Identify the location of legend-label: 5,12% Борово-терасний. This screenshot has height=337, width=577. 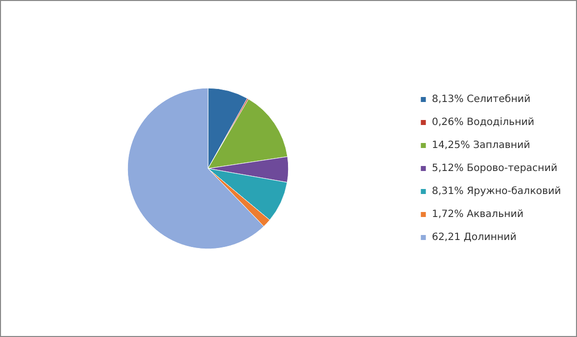
(495, 168).